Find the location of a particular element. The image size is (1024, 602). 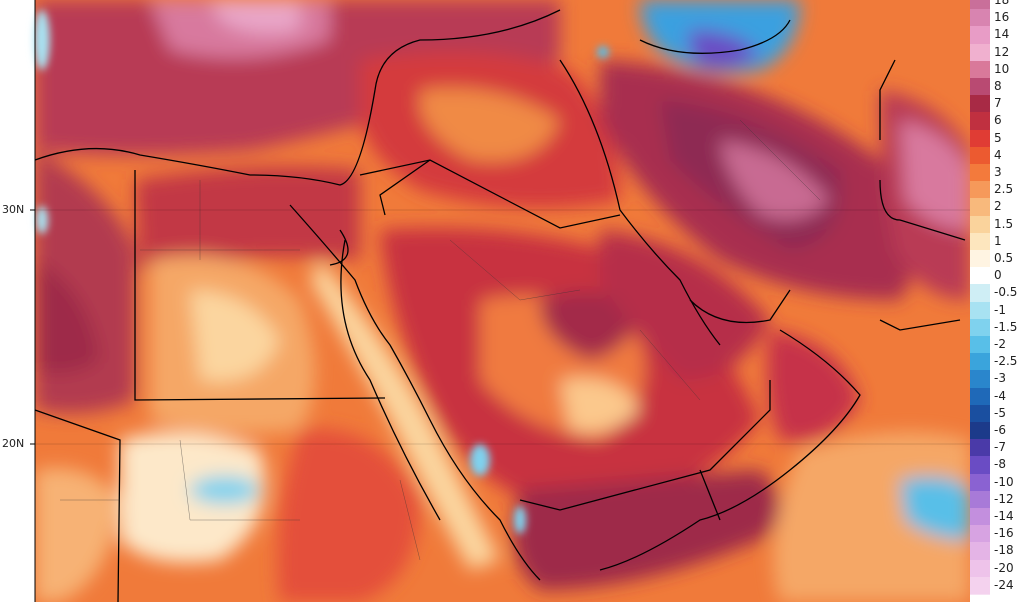

legend-row: 3 is located at coordinates (997, 173).